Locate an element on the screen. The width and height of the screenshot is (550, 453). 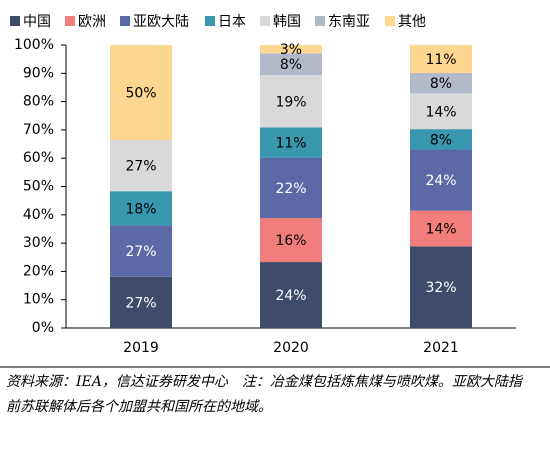
legend-label: 韩国 is located at coordinates (287, 22).